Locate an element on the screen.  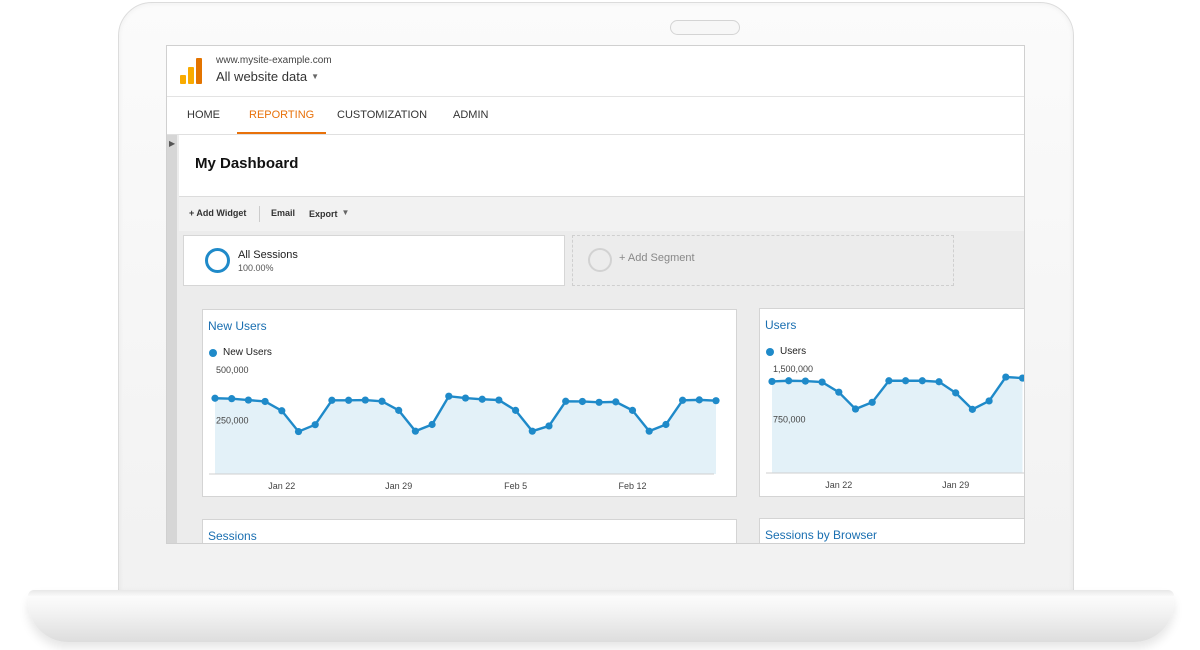
laptop-base is located at coordinates (601, 616).